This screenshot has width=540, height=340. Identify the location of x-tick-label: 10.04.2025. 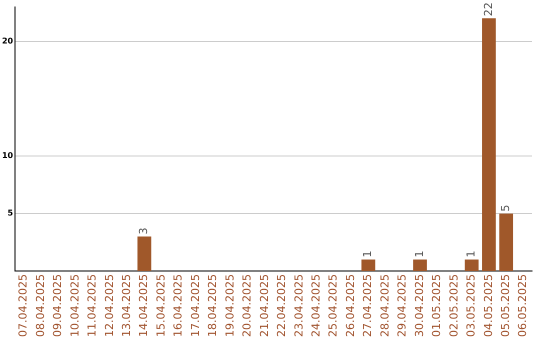
(75, 306).